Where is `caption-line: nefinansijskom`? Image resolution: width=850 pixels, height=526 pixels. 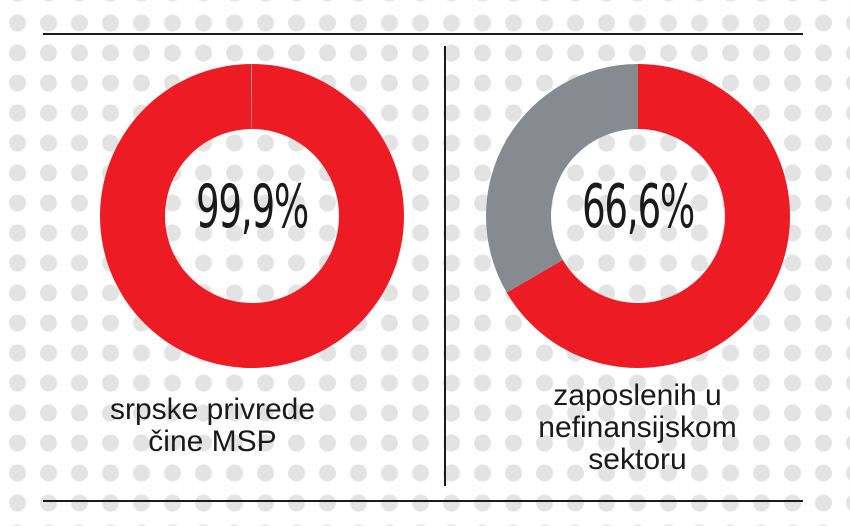
caption-line: nefinansijskom is located at coordinates (637, 427).